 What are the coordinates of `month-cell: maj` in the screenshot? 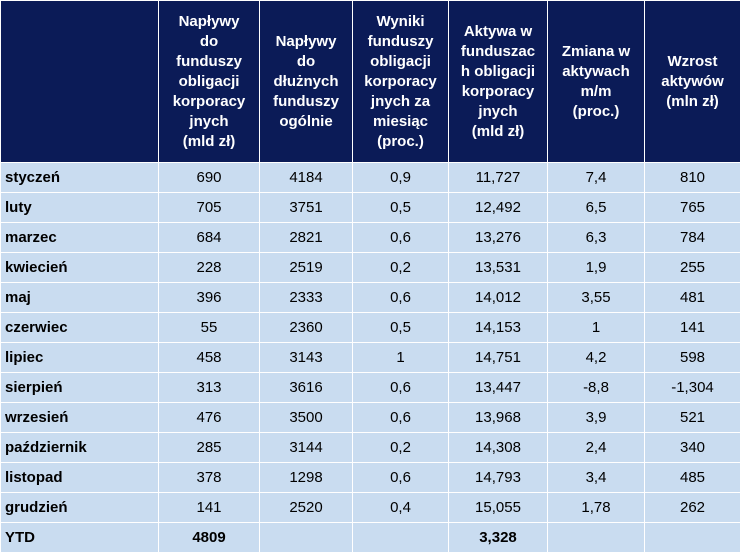 It's located at (80, 298).